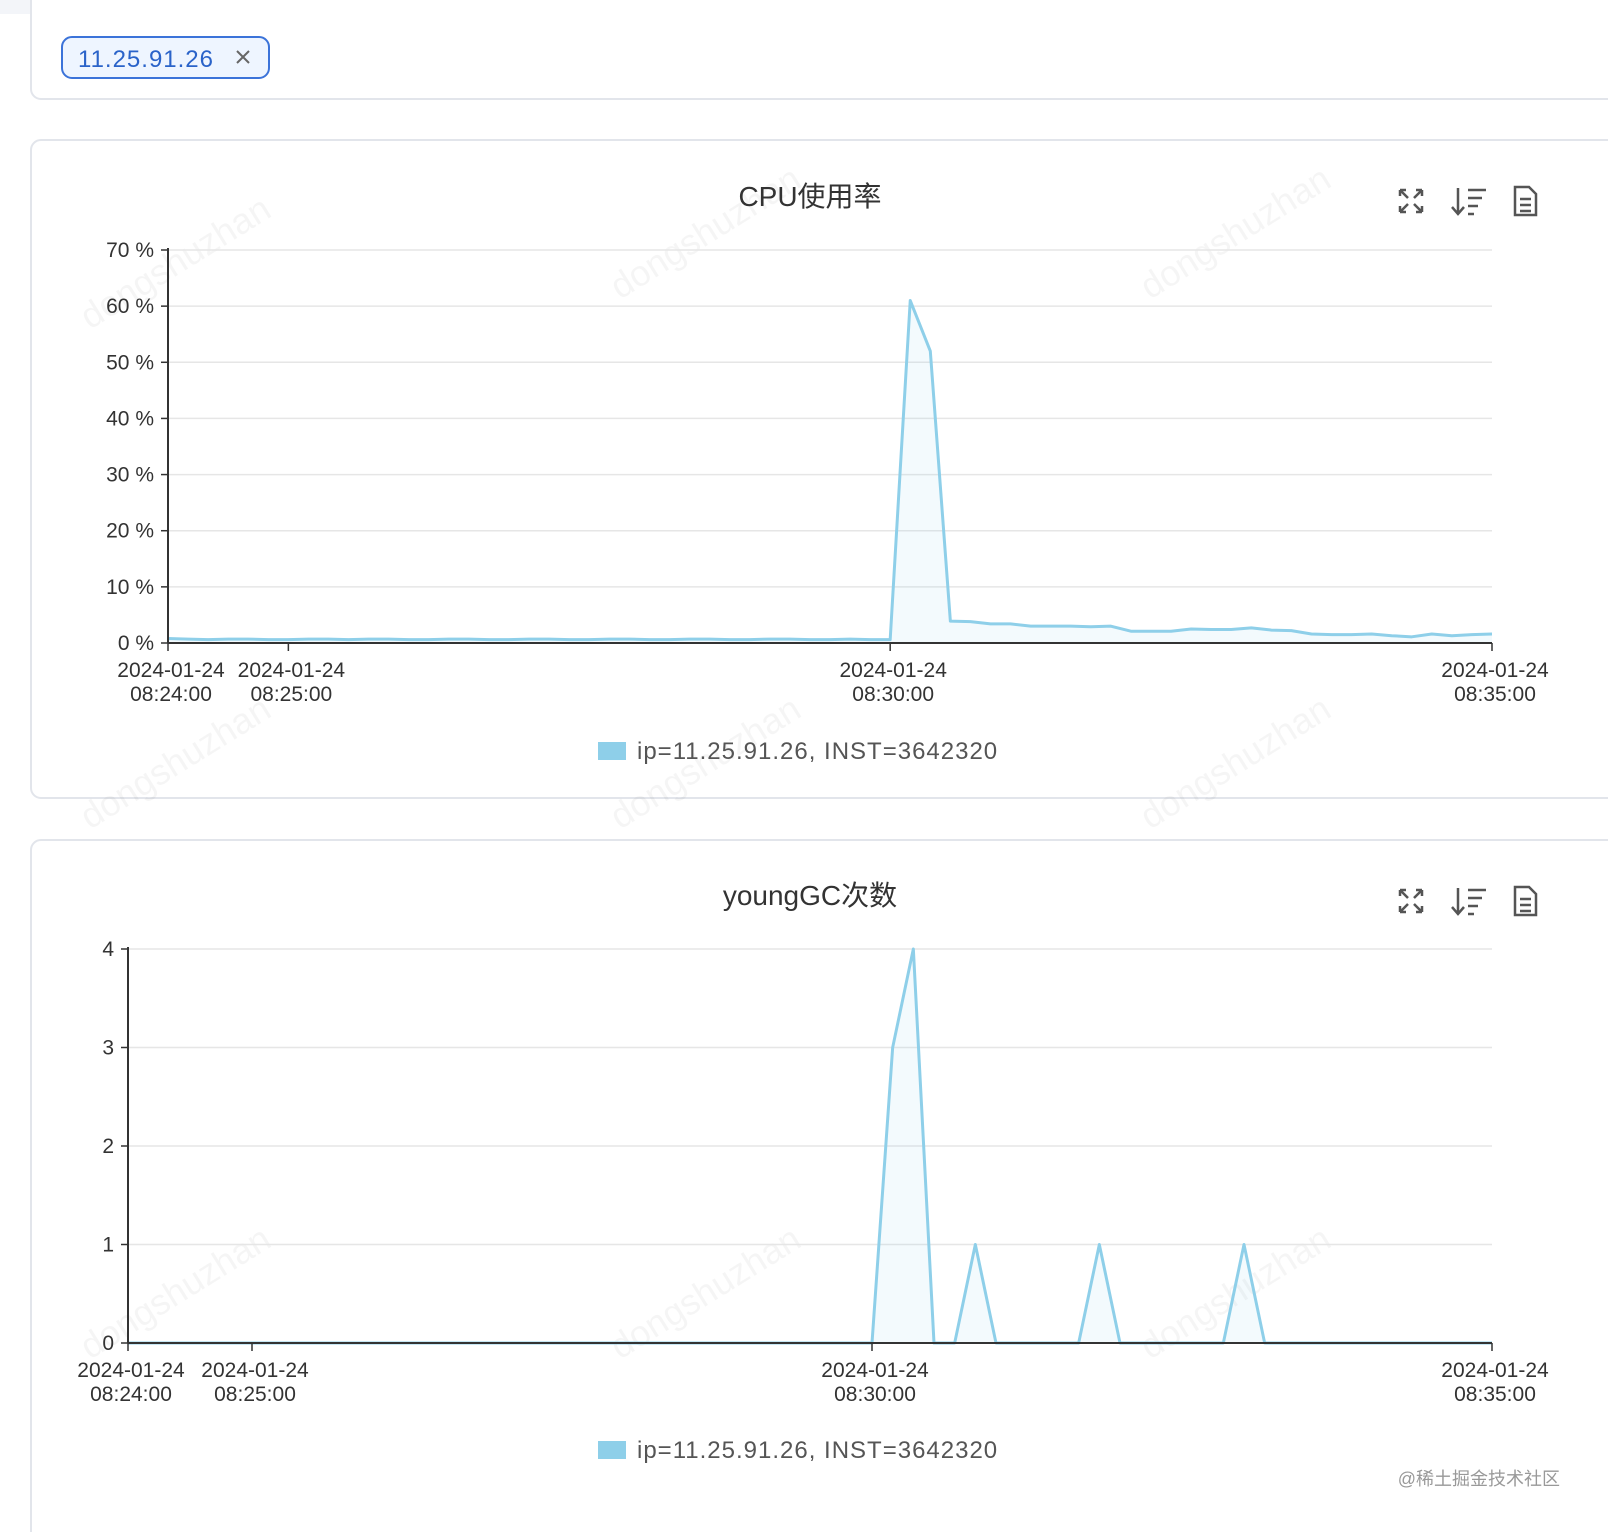  Describe the element at coordinates (810, 895) in the screenshot. I see `chart-title: youngGC次数` at that location.